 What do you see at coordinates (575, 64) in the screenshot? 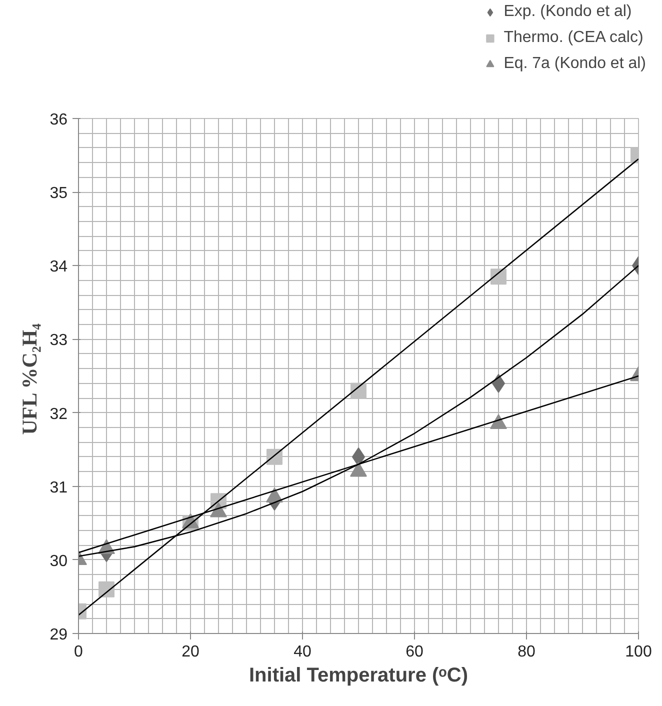
I see `legend-label: Eq. 7a (Kondo et al)` at bounding box center [575, 64].